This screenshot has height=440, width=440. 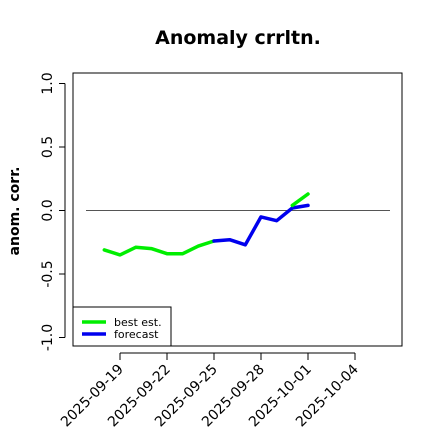 What do you see at coordinates (48, 147) in the screenshot?
I see `y-tick-label: 0.5` at bounding box center [48, 147].